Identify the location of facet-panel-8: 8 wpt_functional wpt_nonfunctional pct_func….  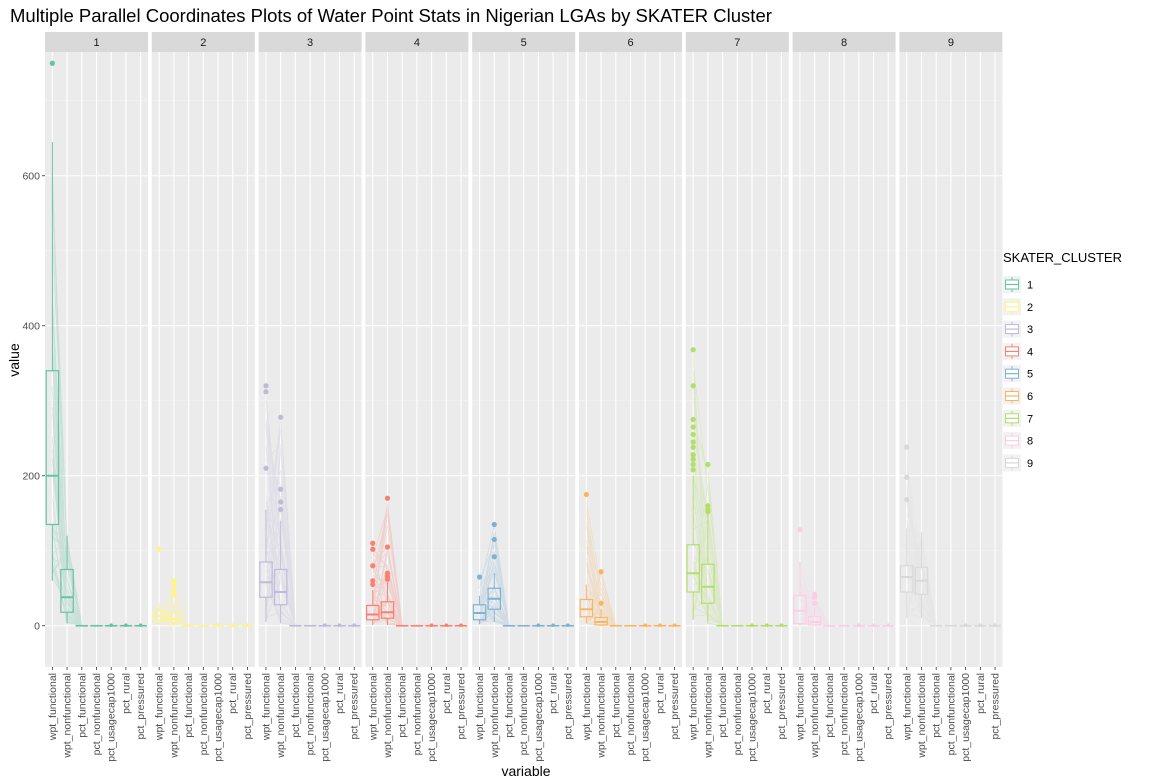
(844, 397).